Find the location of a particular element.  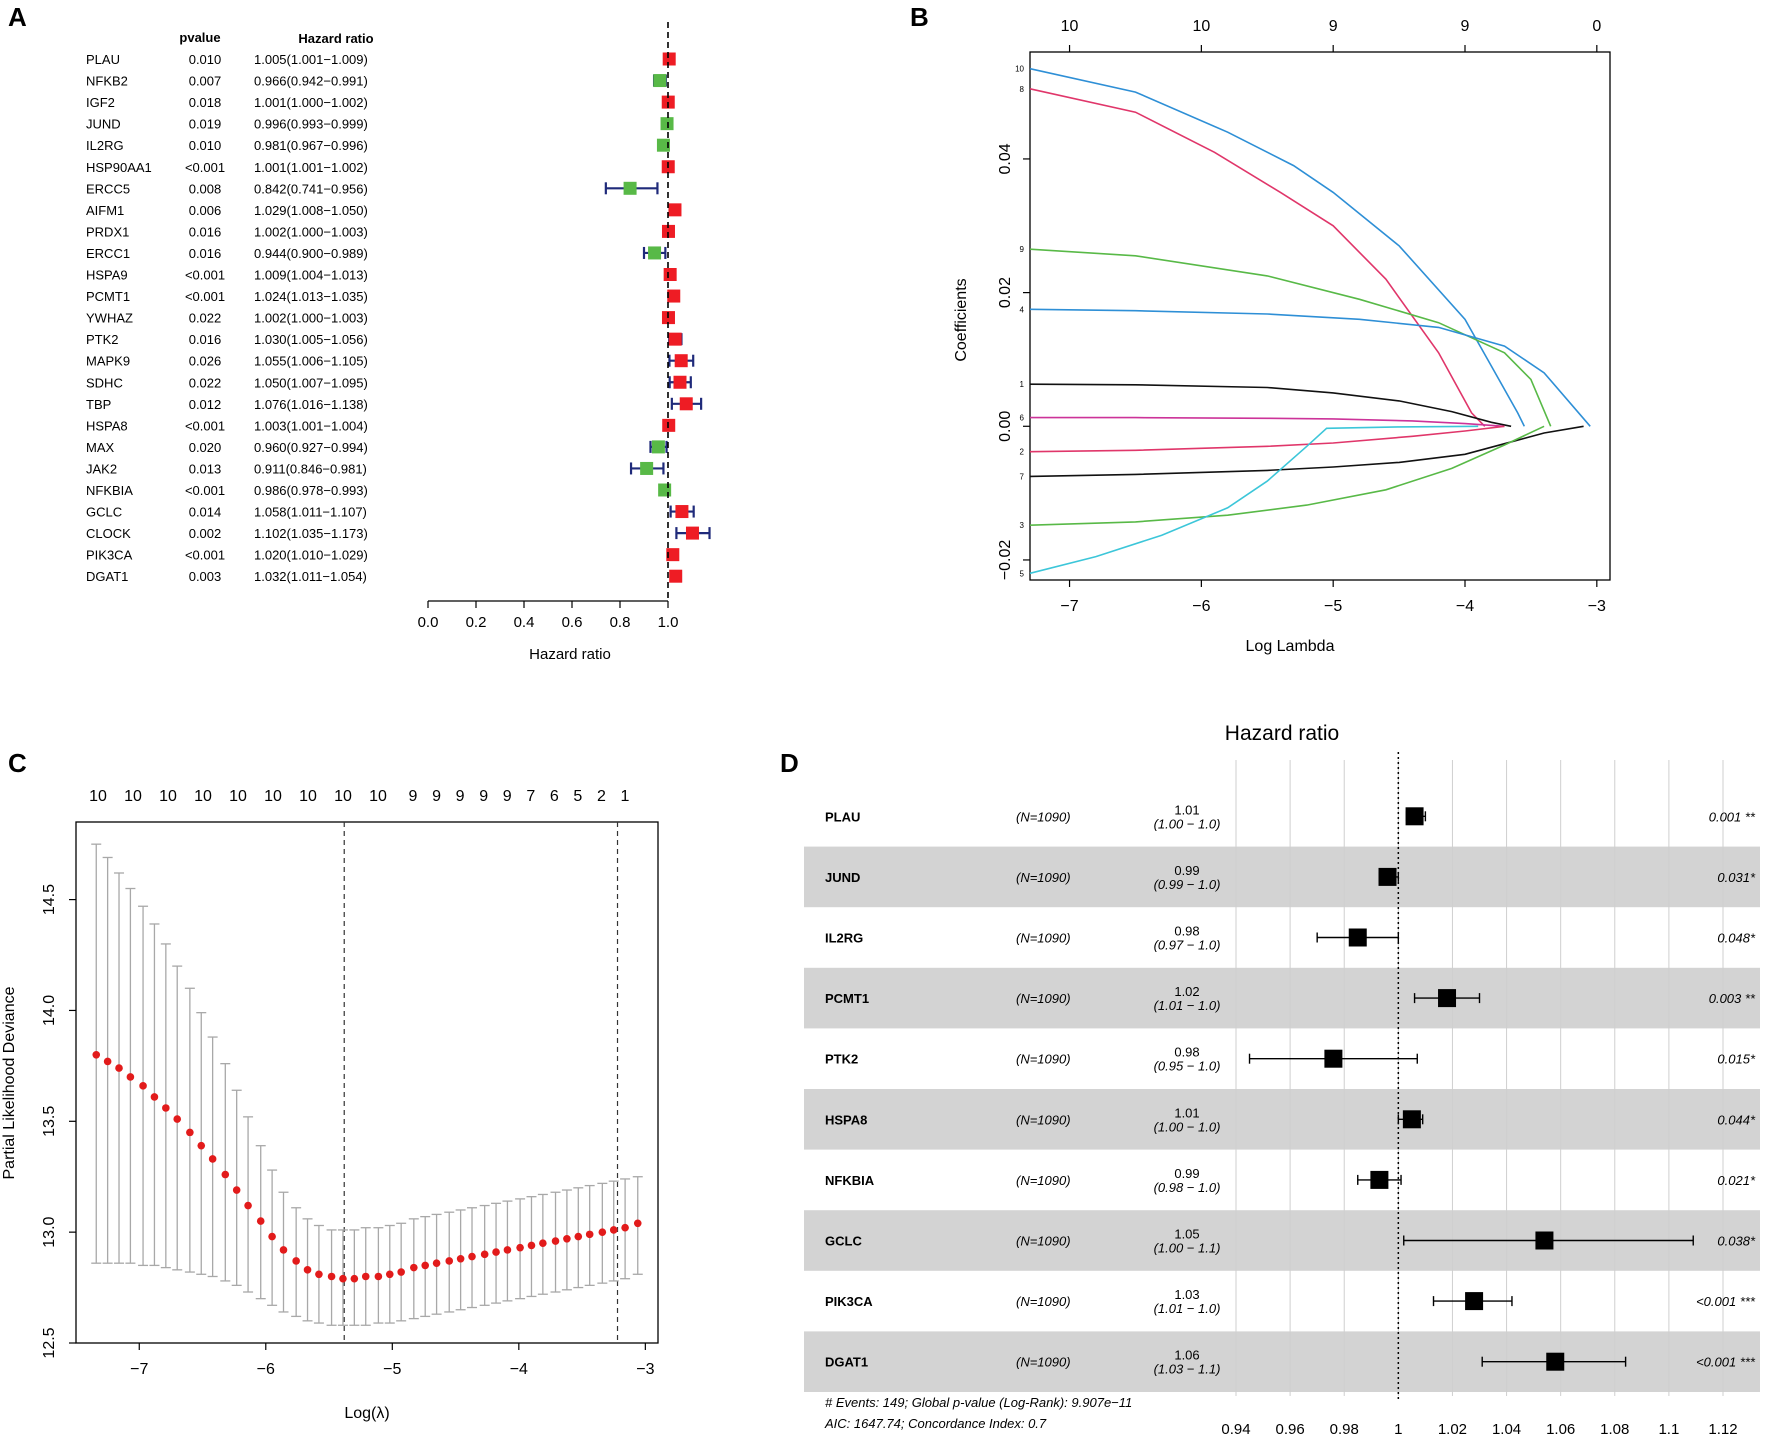

hr-text: 1.003(1.001−1.004) is located at coordinates (311, 425).